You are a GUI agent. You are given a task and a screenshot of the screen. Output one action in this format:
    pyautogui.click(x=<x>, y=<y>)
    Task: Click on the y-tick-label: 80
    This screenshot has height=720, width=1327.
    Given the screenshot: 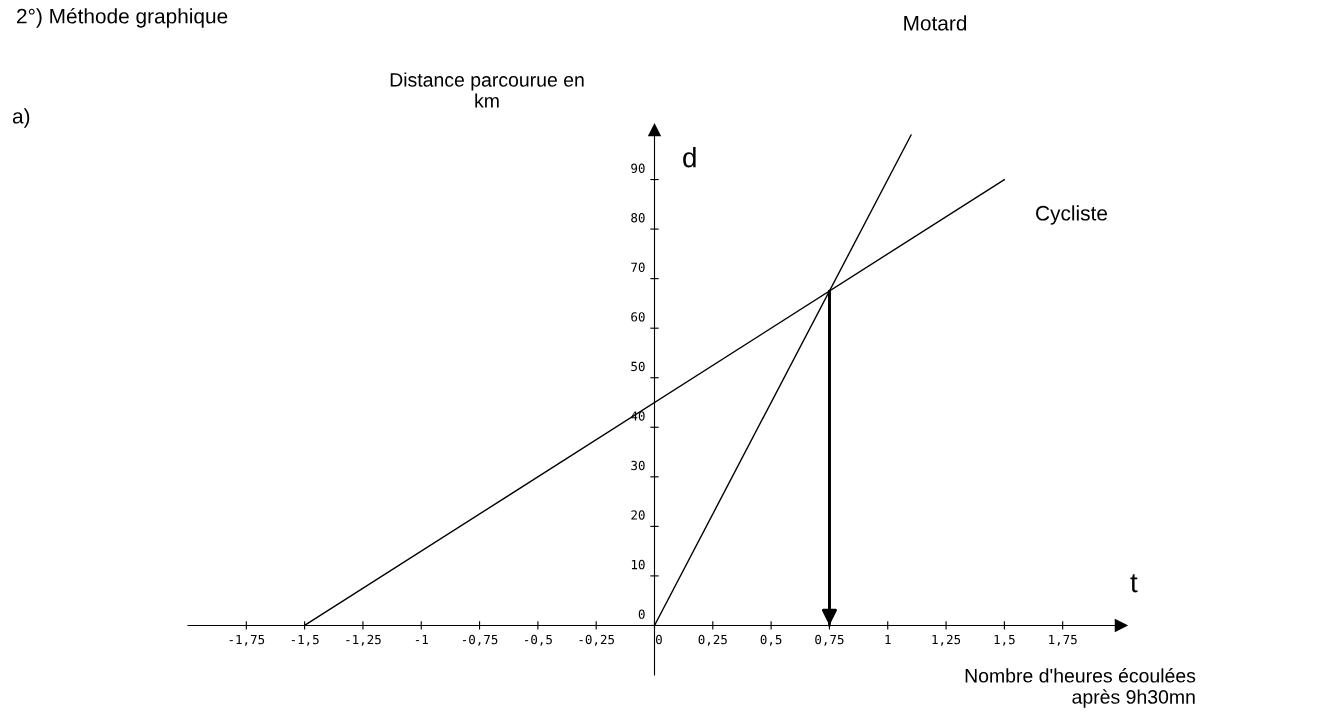 What is the action you would take?
    pyautogui.click(x=638, y=218)
    